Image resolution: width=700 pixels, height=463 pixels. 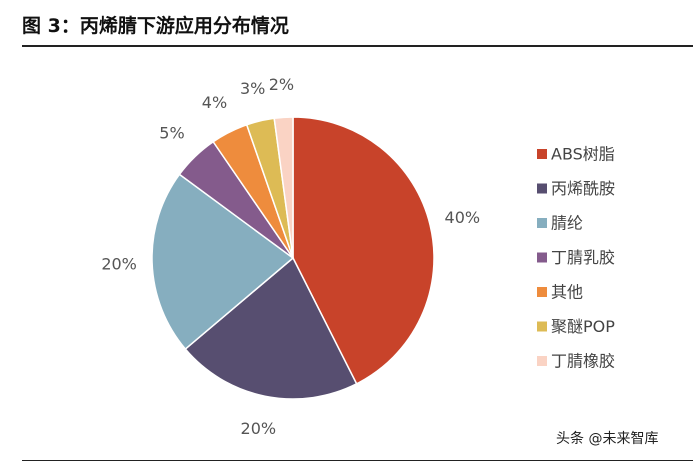 I want to click on legend-label: 其他, so click(x=567, y=292).